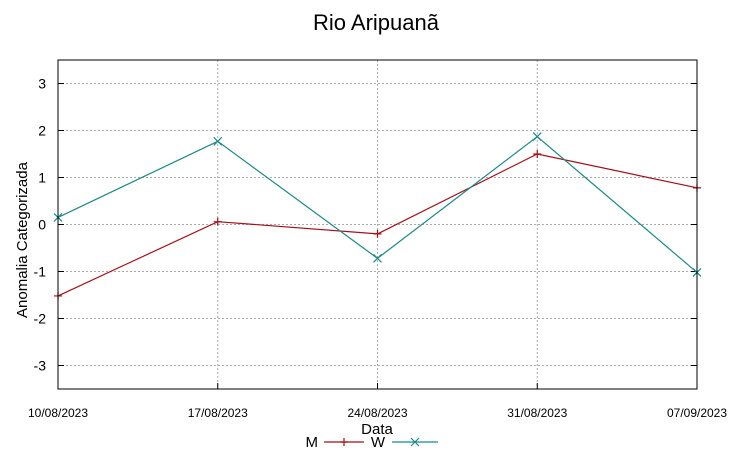  Describe the element at coordinates (40, 272) in the screenshot. I see `y-tick-label: -1` at that location.